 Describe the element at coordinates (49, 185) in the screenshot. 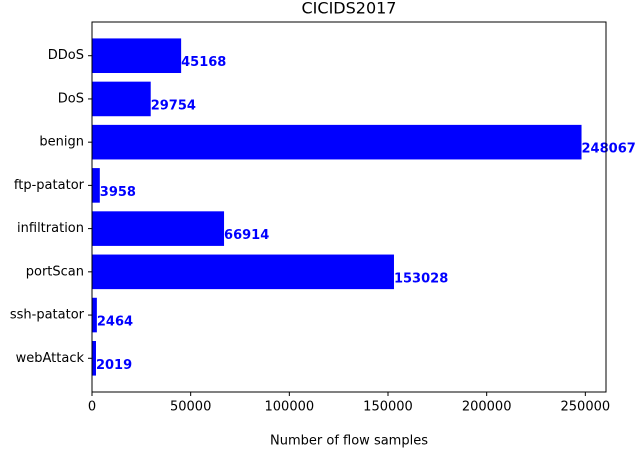

I see `y-tick-label: ftp-patator` at that location.